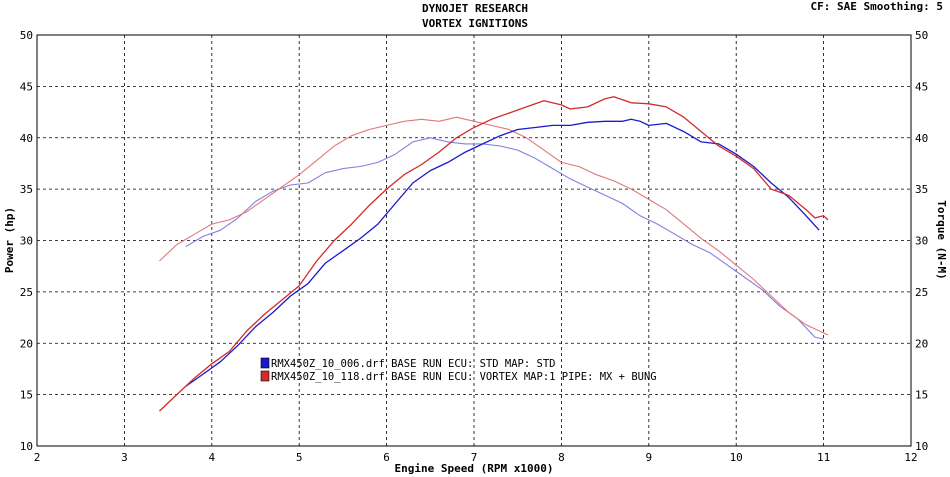  What do you see at coordinates (736, 457) in the screenshot?
I see `x-tick-label: 10` at bounding box center [736, 457].